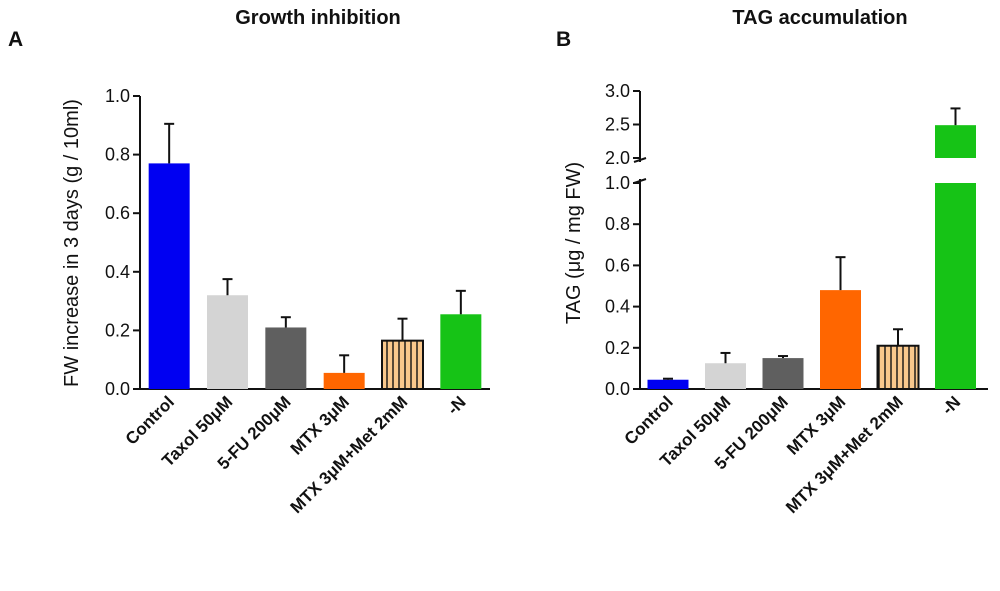  I want to click on bar-lower-segment, so click(955, 286).